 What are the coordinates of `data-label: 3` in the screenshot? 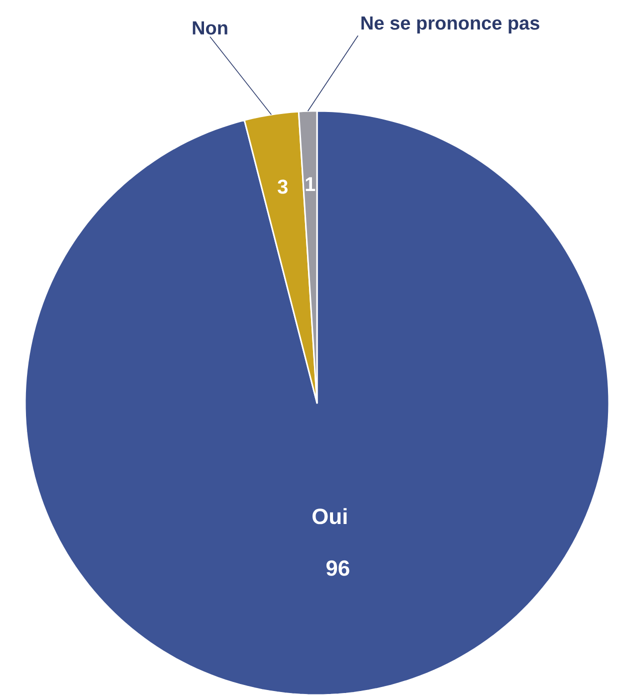 It's located at (283, 187).